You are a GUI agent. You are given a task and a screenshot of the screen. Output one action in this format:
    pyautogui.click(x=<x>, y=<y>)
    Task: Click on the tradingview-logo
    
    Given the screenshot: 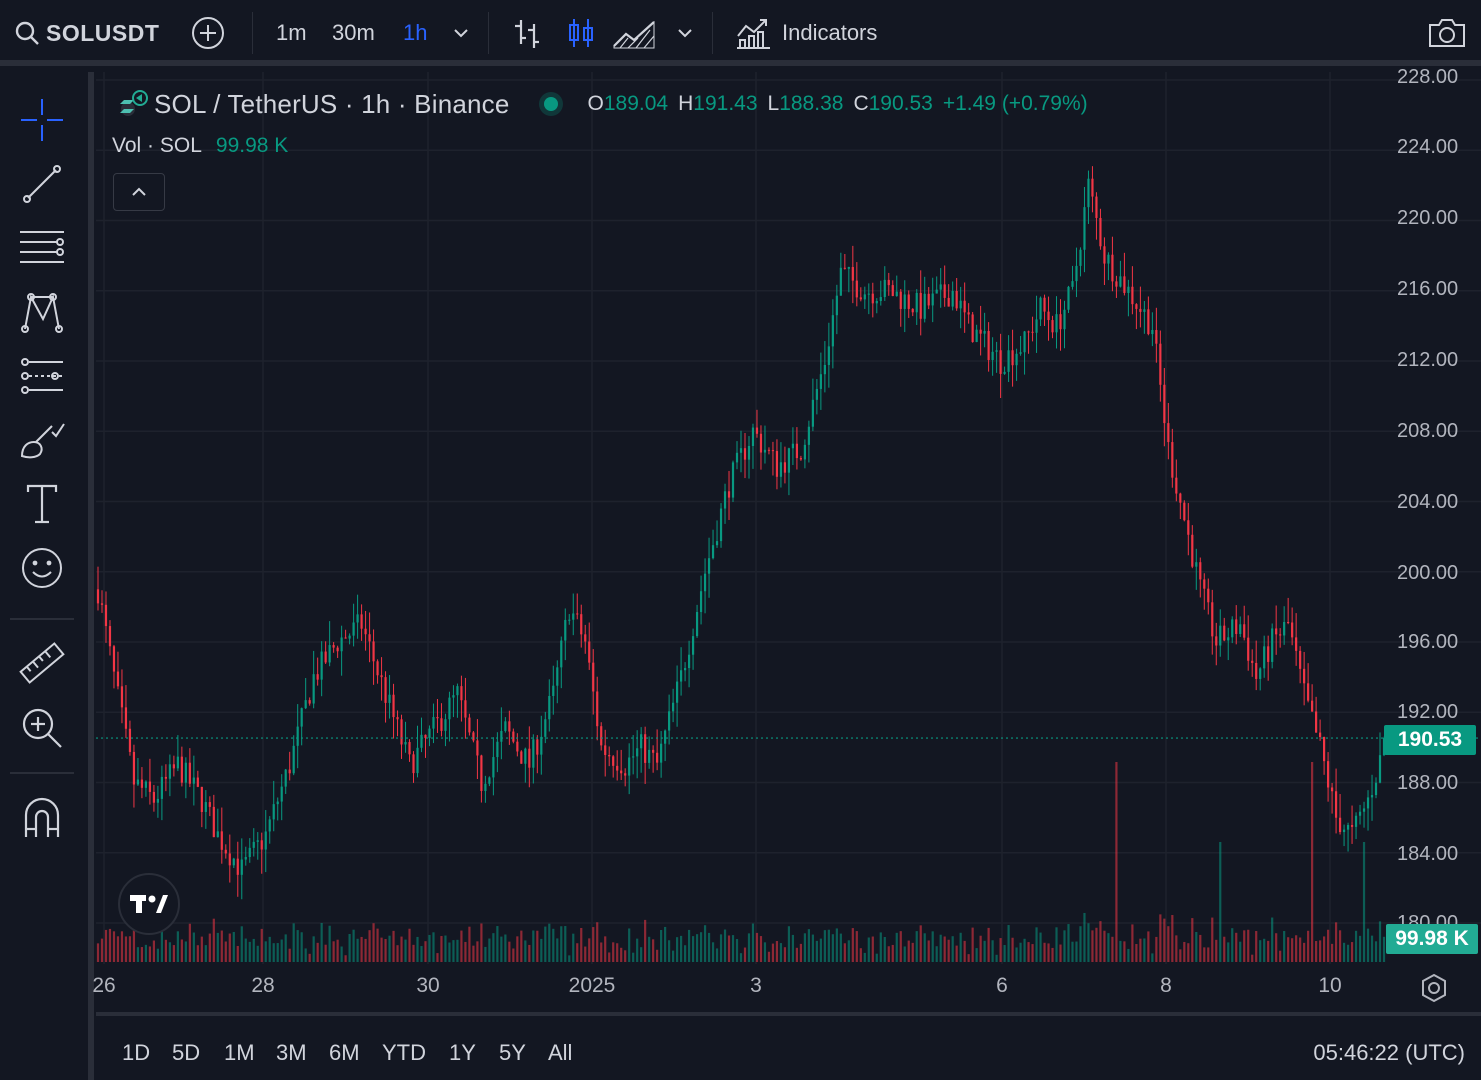 What is the action you would take?
    pyautogui.click(x=149, y=904)
    